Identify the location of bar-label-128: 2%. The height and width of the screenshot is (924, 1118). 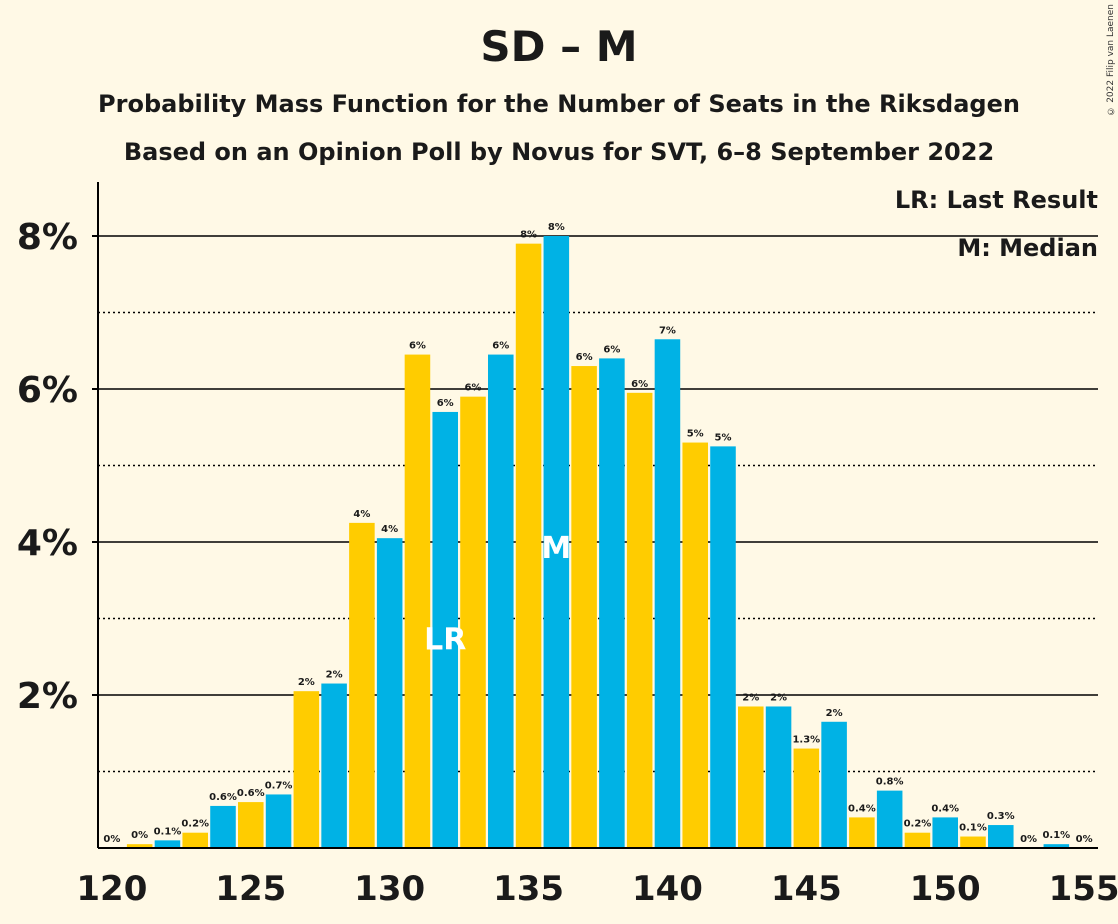
(334, 675).